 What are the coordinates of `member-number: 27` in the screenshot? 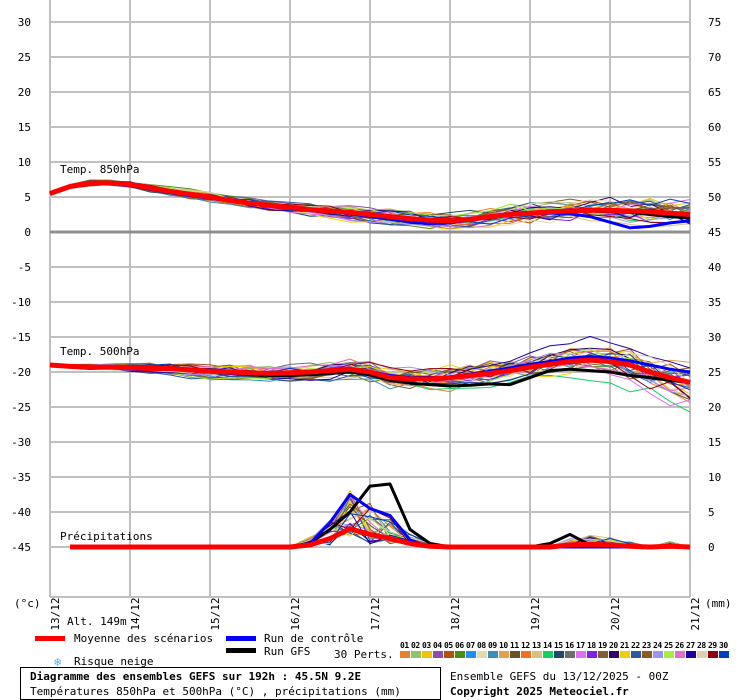 It's located at (690, 645).